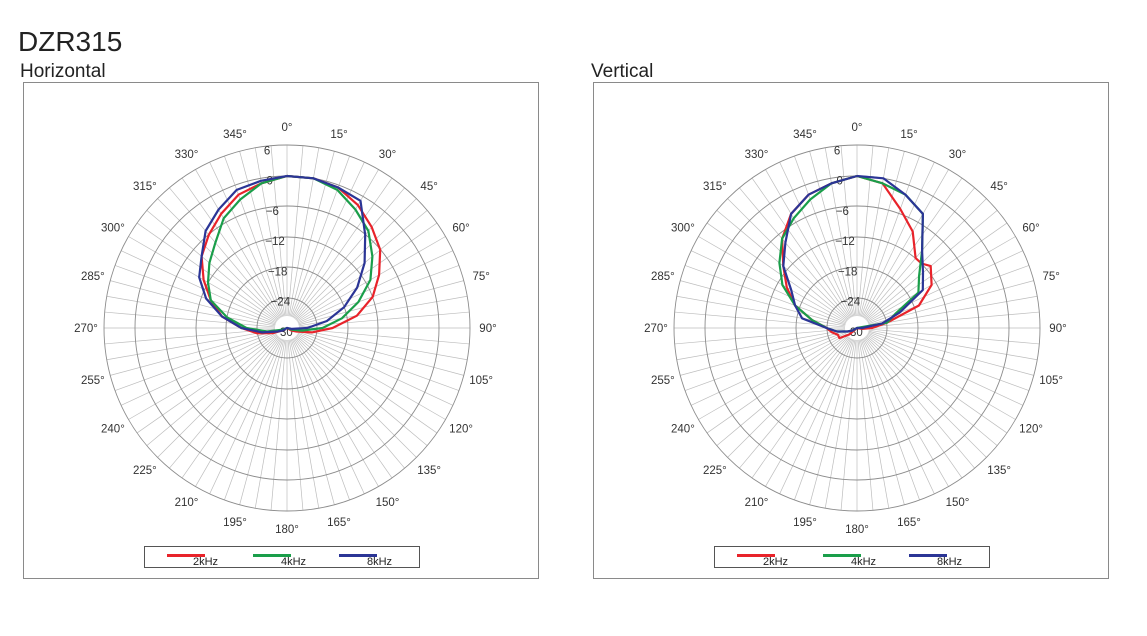 The image size is (1147, 636). Describe the element at coordinates (715, 471) in the screenshot. I see `angle-label: 225°` at that location.